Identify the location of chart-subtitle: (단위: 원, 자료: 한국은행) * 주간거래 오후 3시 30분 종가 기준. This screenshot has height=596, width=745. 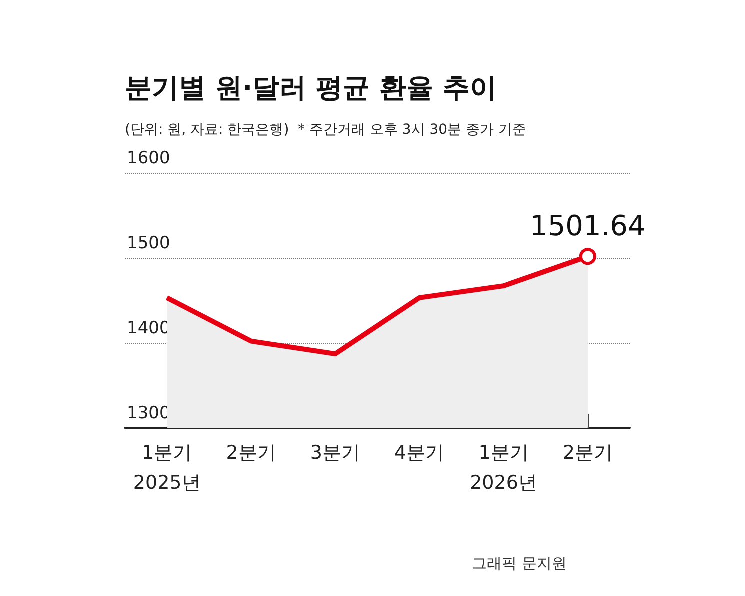
(325, 130).